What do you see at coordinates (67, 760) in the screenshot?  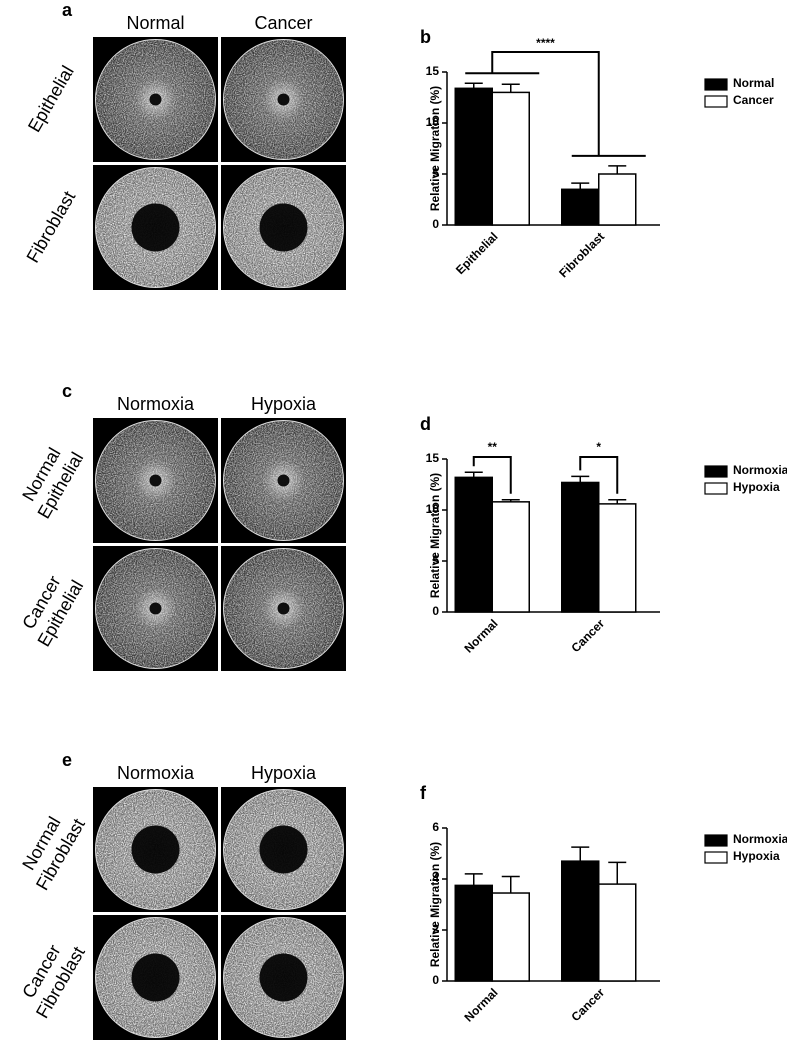 I see `panel-label: e` at bounding box center [67, 760].